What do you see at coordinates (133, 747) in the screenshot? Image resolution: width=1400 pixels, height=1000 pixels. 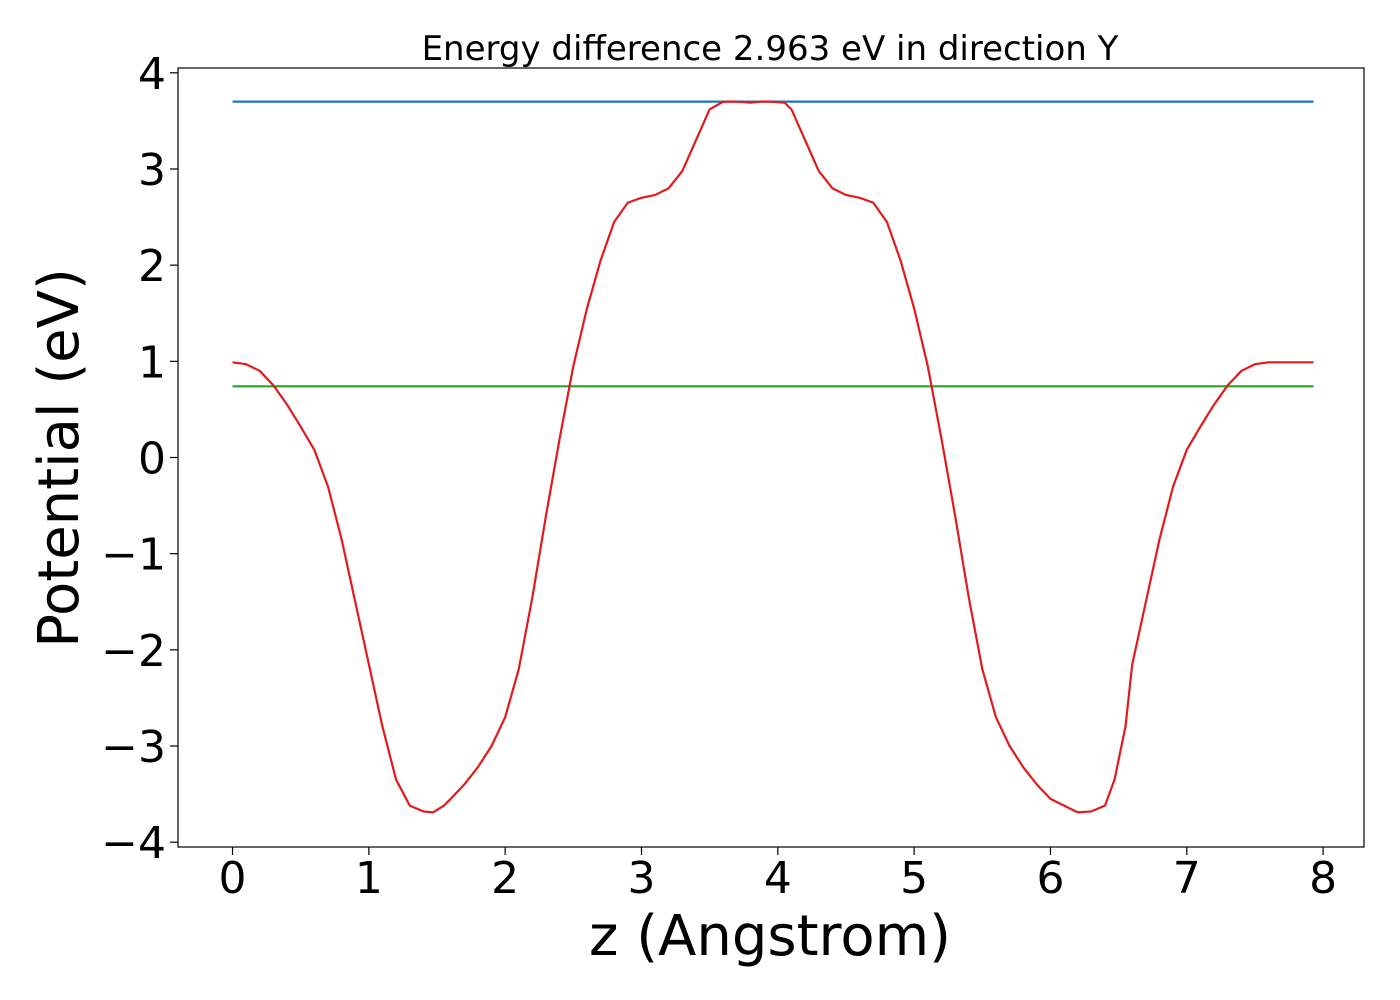 I see `y-tick-label: −3` at bounding box center [133, 747].